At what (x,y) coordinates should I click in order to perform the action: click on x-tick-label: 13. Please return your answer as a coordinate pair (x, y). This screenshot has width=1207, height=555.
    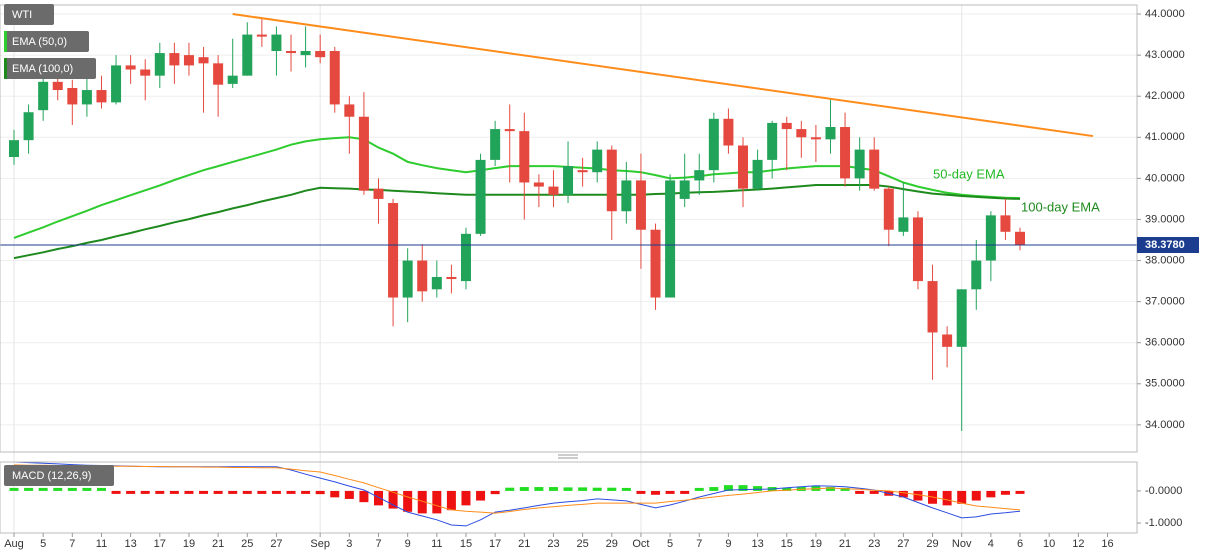
    Looking at the image, I should click on (131, 544).